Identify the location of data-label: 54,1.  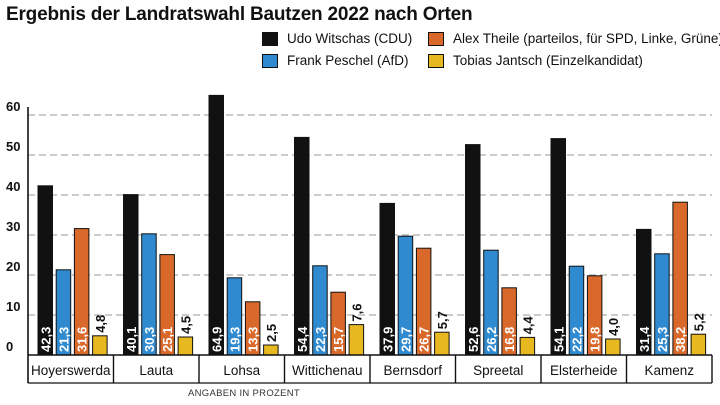
(558, 339).